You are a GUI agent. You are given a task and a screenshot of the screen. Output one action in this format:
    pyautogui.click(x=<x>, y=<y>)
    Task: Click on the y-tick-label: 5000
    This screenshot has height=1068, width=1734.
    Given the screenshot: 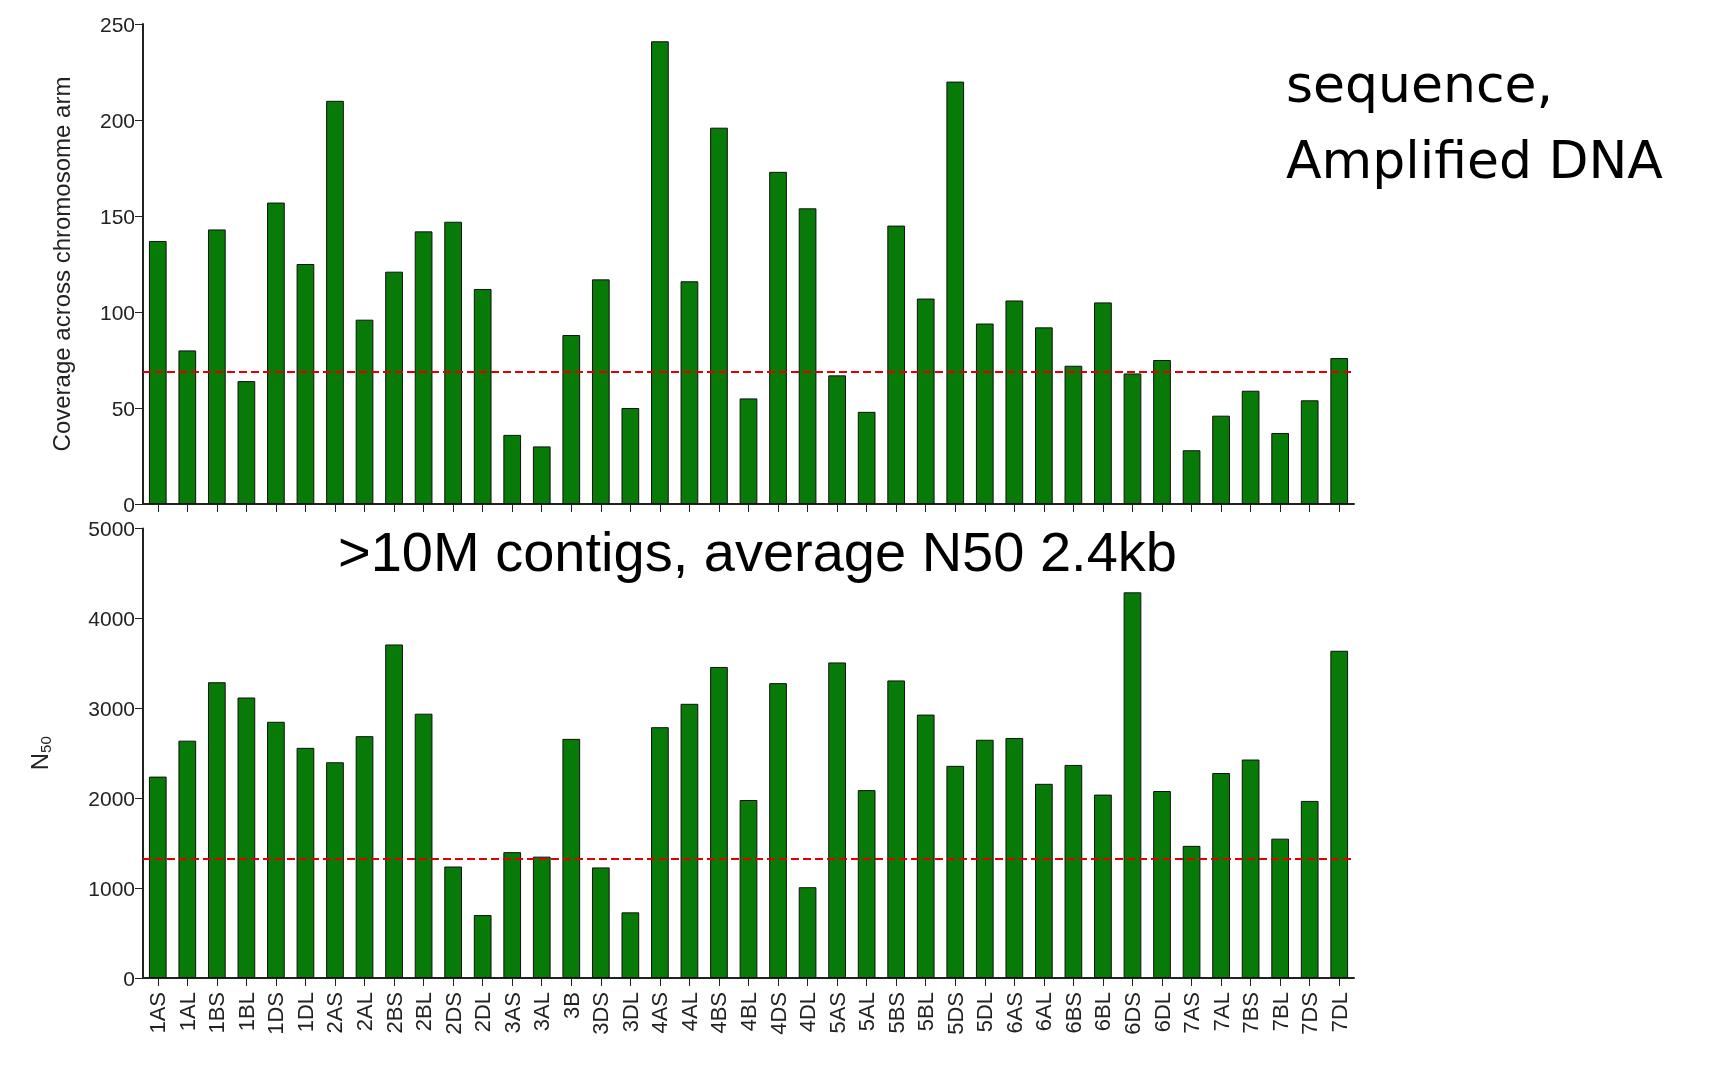 What is the action you would take?
    pyautogui.click(x=111, y=528)
    